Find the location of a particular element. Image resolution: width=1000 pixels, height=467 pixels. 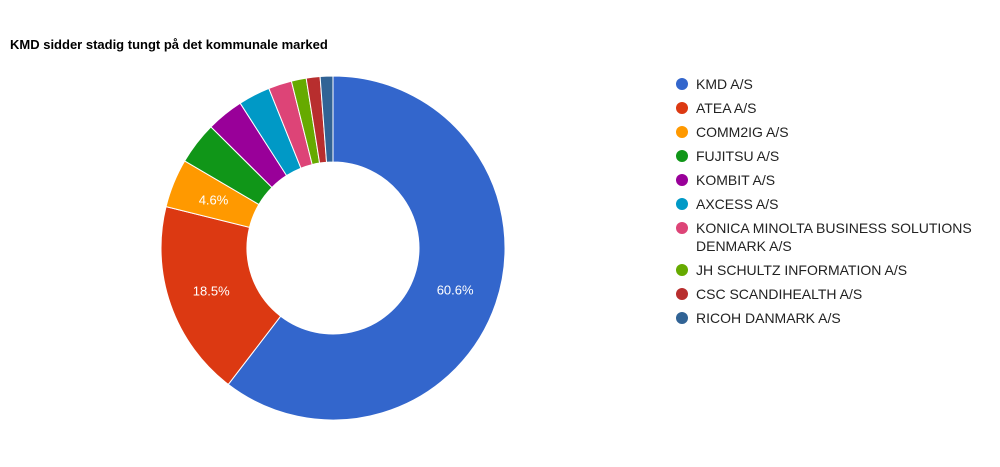

legend-label: RICOH DANMARK A/S is located at coordinates (768, 318).